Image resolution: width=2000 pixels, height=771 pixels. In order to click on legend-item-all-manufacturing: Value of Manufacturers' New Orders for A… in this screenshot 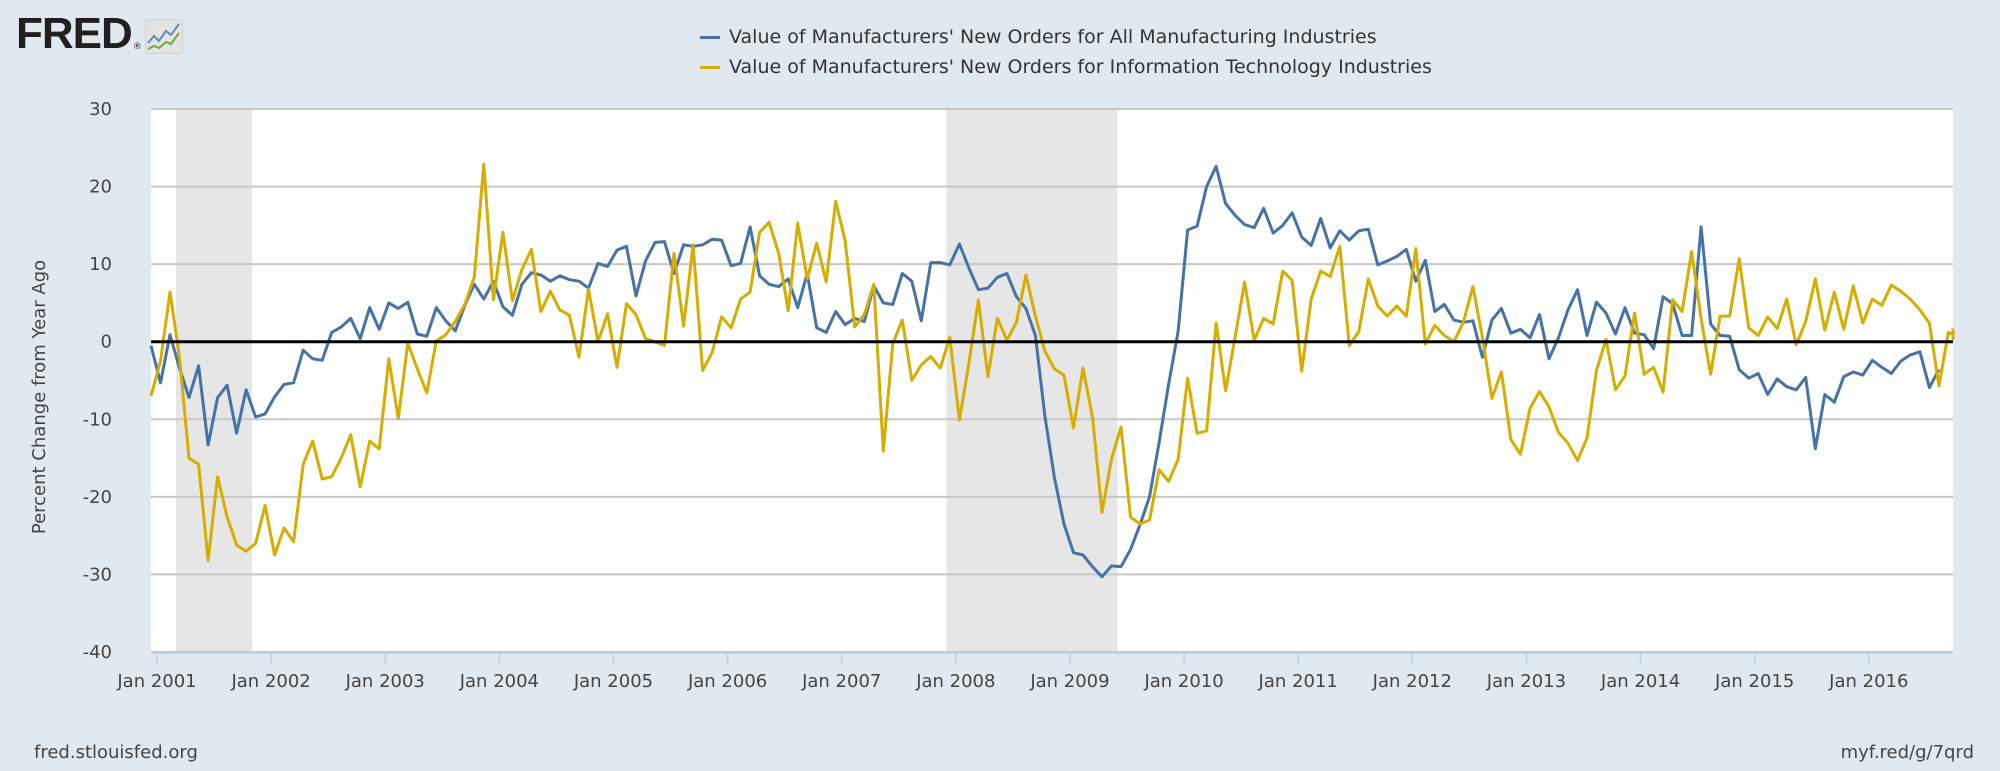, I will do `click(1066, 37)`.